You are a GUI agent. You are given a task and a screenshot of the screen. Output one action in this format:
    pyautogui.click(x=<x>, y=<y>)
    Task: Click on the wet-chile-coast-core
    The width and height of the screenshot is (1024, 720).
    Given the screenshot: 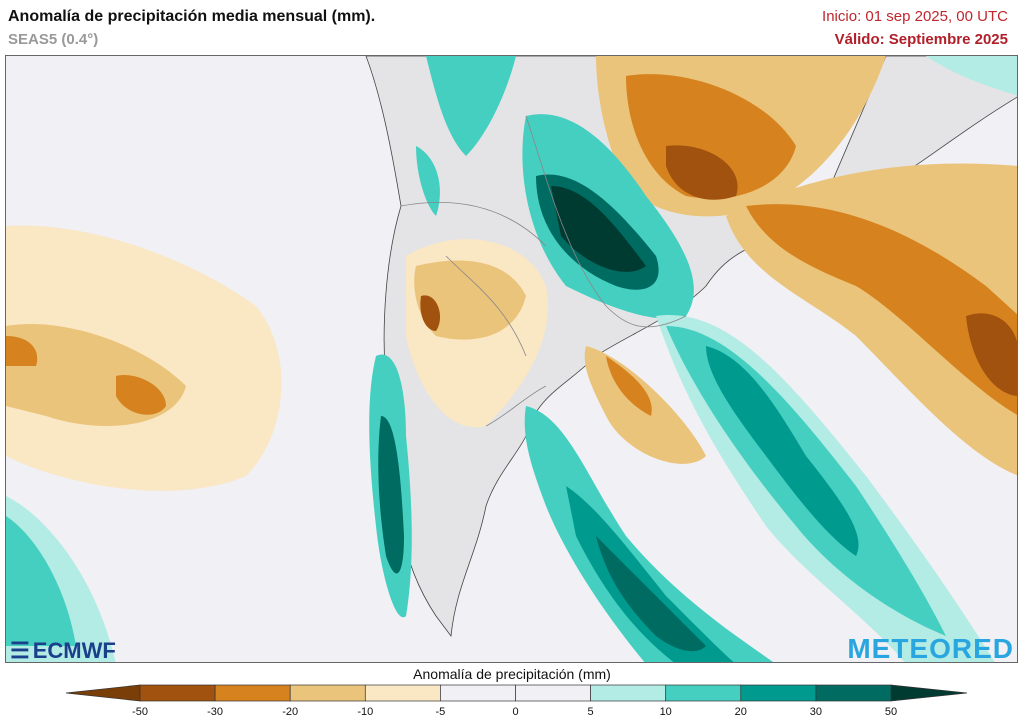 What is the action you would take?
    pyautogui.click(x=391, y=495)
    